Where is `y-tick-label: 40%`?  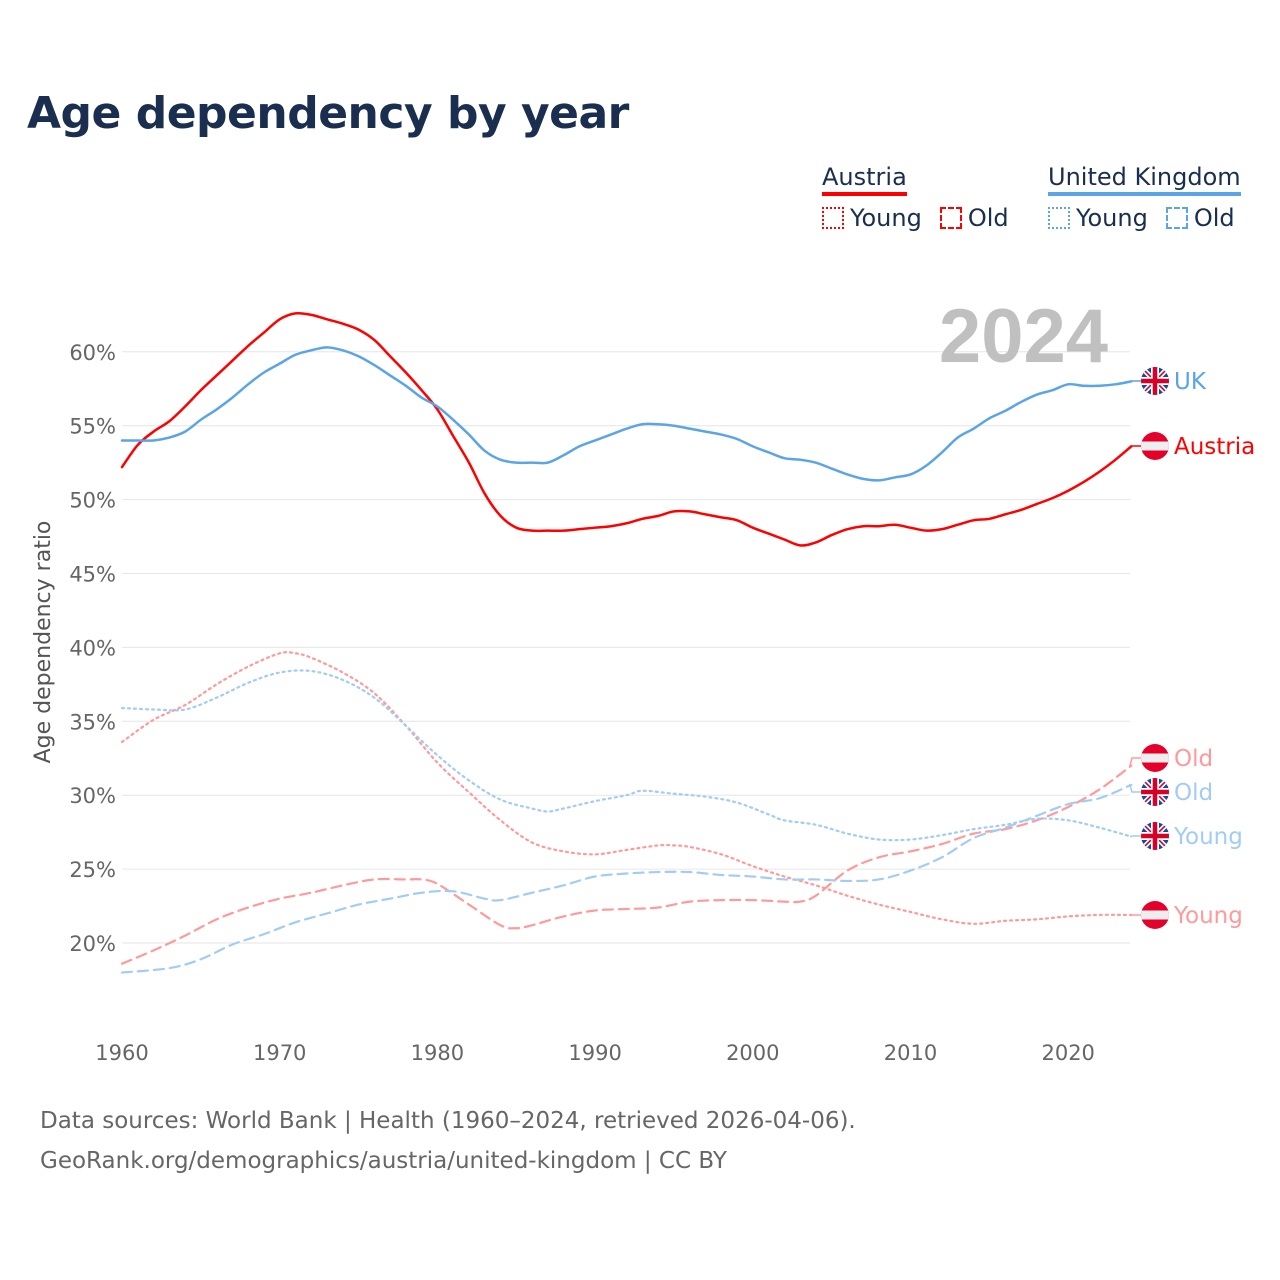 y-tick-label: 40% is located at coordinates (92, 648).